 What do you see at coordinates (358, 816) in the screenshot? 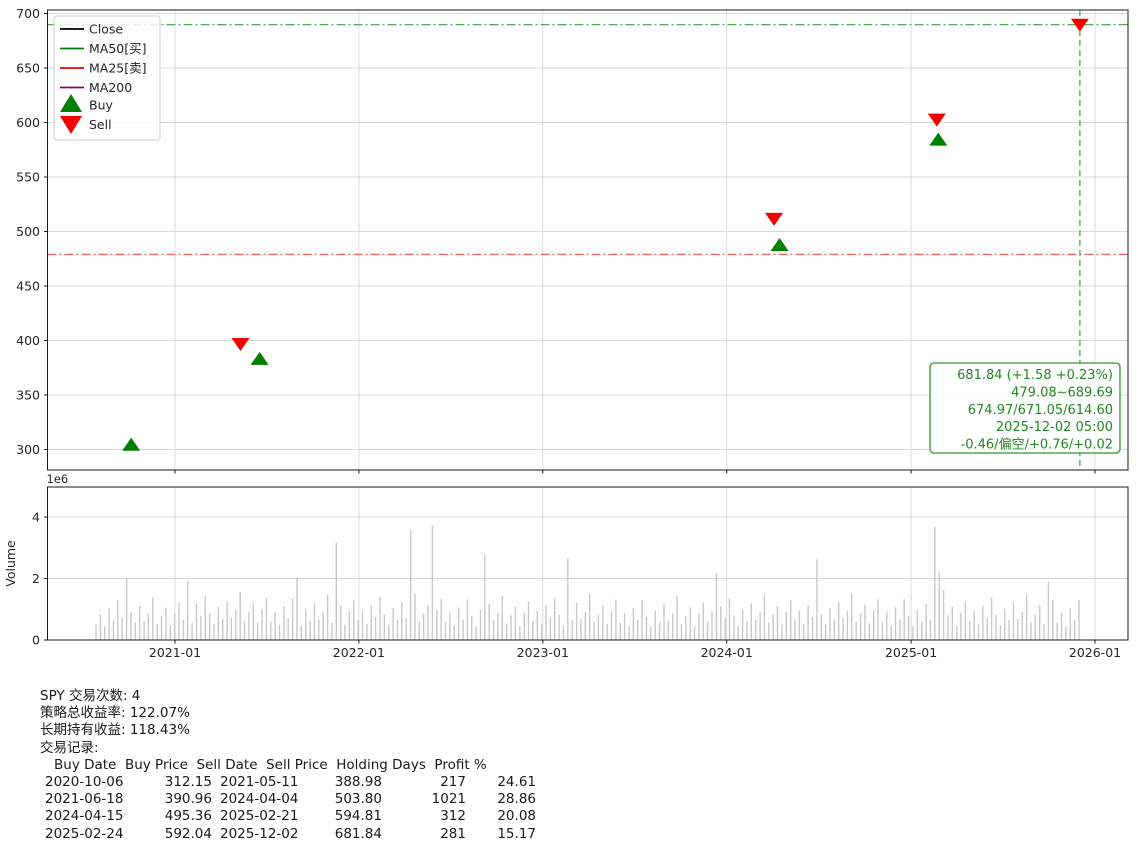
I see `trade-cell: 594.81` at bounding box center [358, 816].